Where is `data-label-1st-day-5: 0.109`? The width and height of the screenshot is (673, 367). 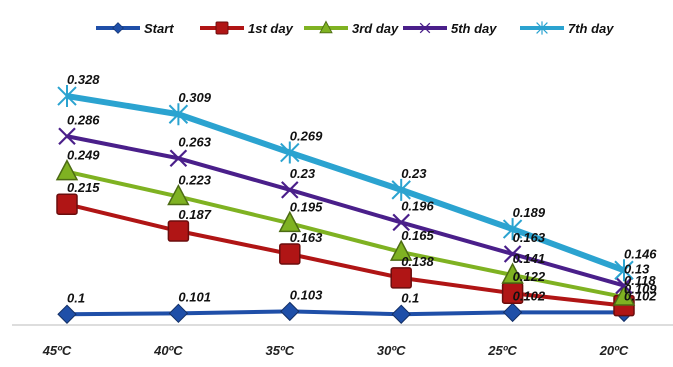
data-label-1st-day-5: 0.109 is located at coordinates (640, 289).